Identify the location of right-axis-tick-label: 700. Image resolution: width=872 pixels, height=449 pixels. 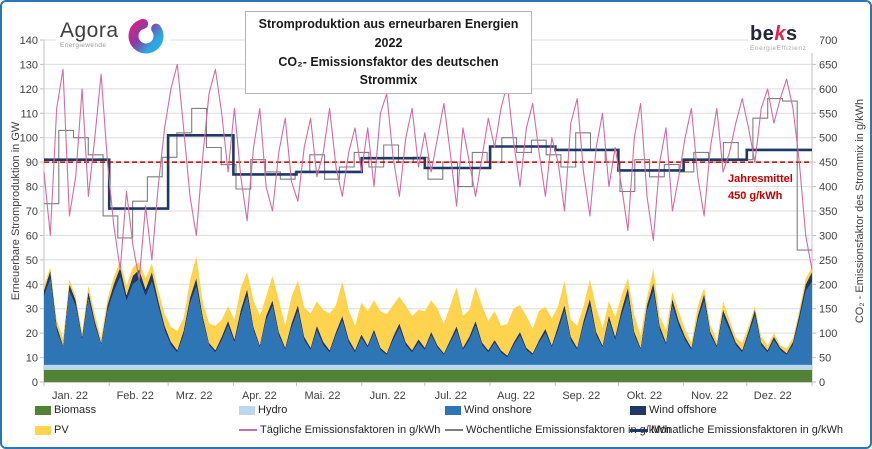
(828, 41).